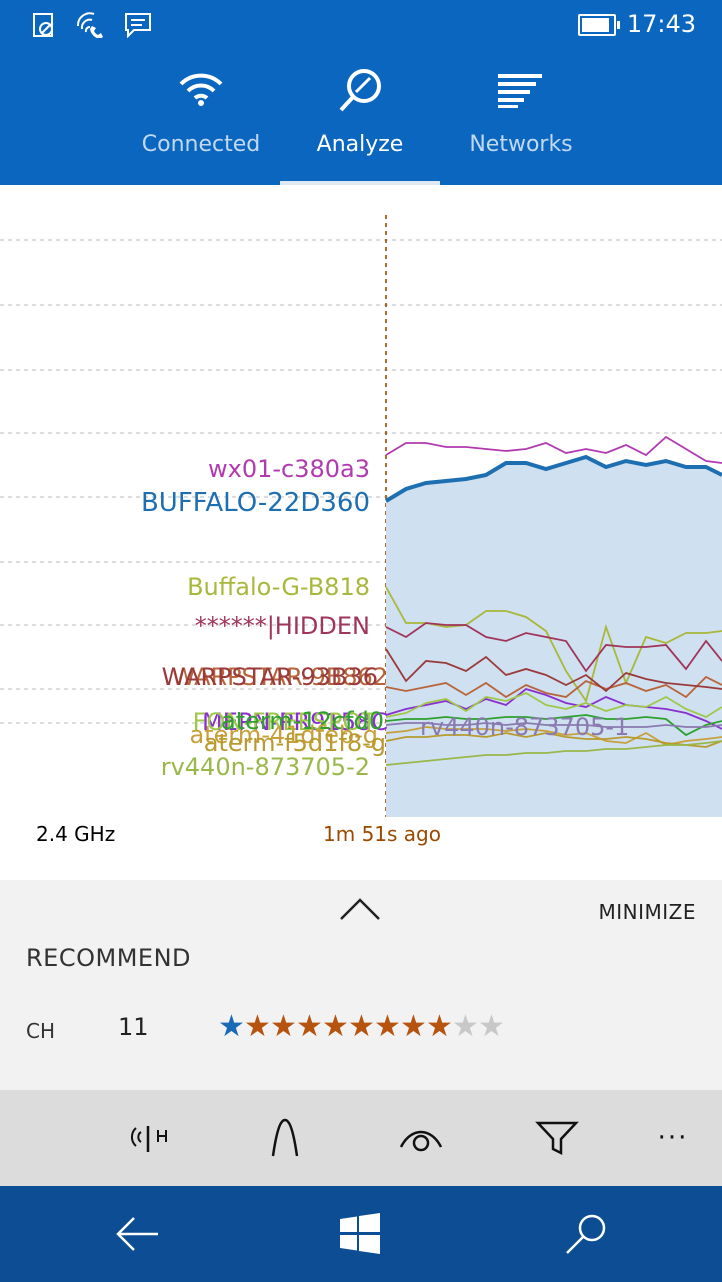 The image size is (722, 1282). I want to click on buffalo-signal-area, so click(554, 637).